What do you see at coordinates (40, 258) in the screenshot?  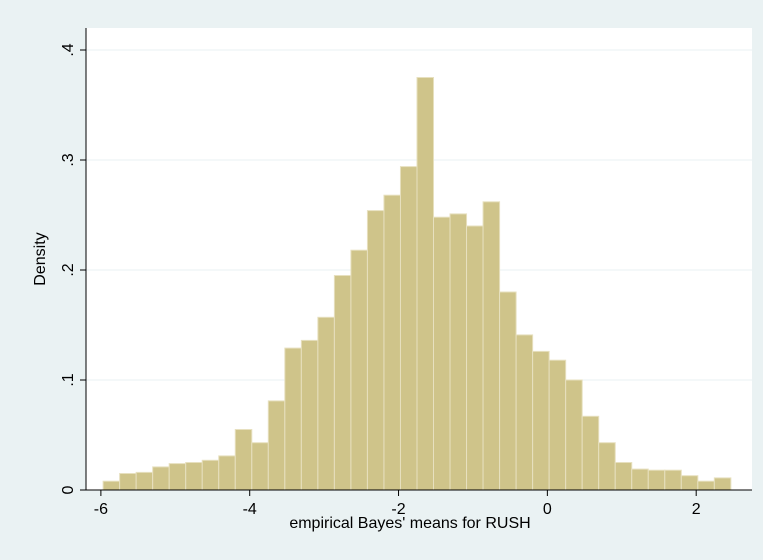 I see `y-axis-title: Density` at bounding box center [40, 258].